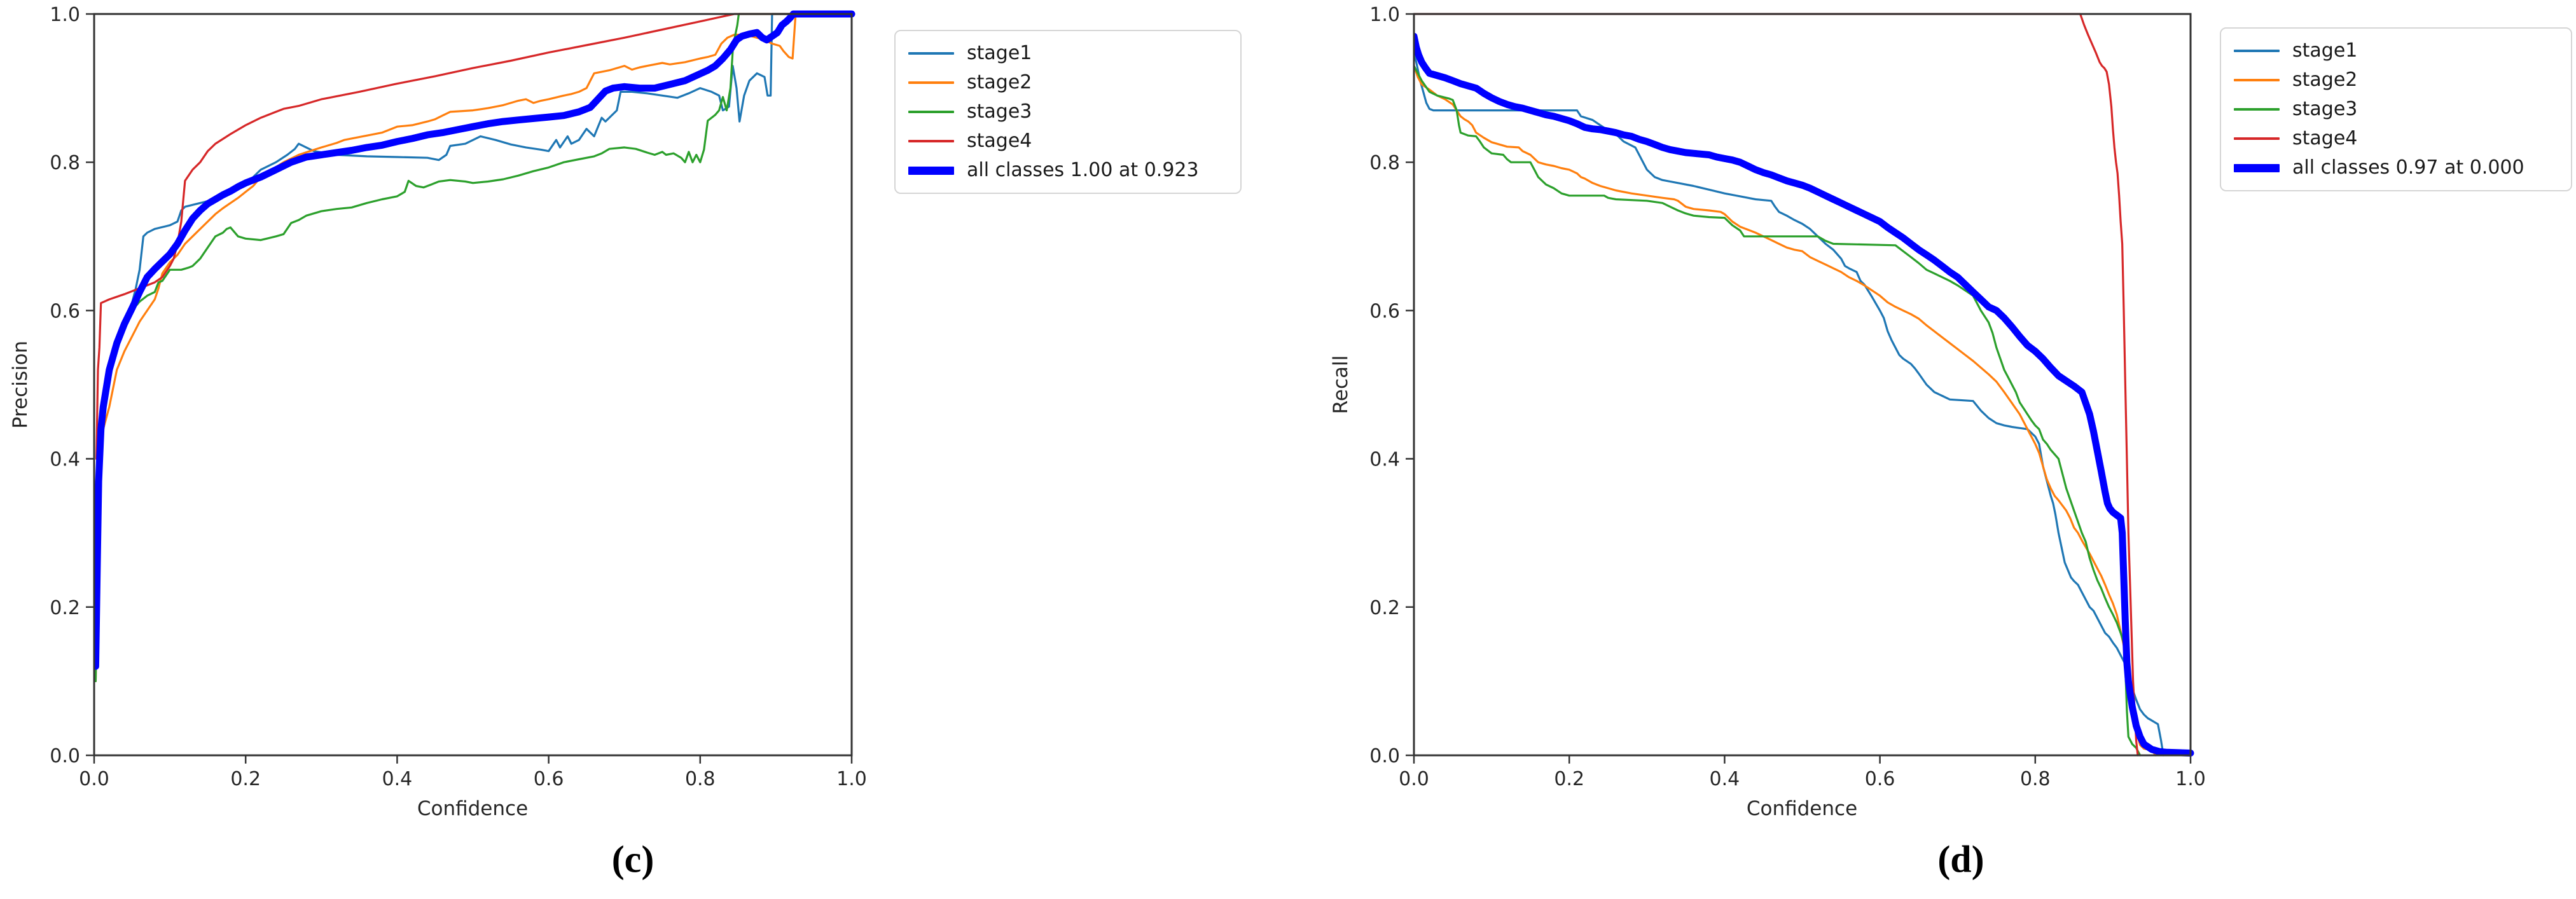 This screenshot has height=899, width=2576. What do you see at coordinates (1340, 385) in the screenshot?
I see `y-axis-label-recall: Recall` at bounding box center [1340, 385].